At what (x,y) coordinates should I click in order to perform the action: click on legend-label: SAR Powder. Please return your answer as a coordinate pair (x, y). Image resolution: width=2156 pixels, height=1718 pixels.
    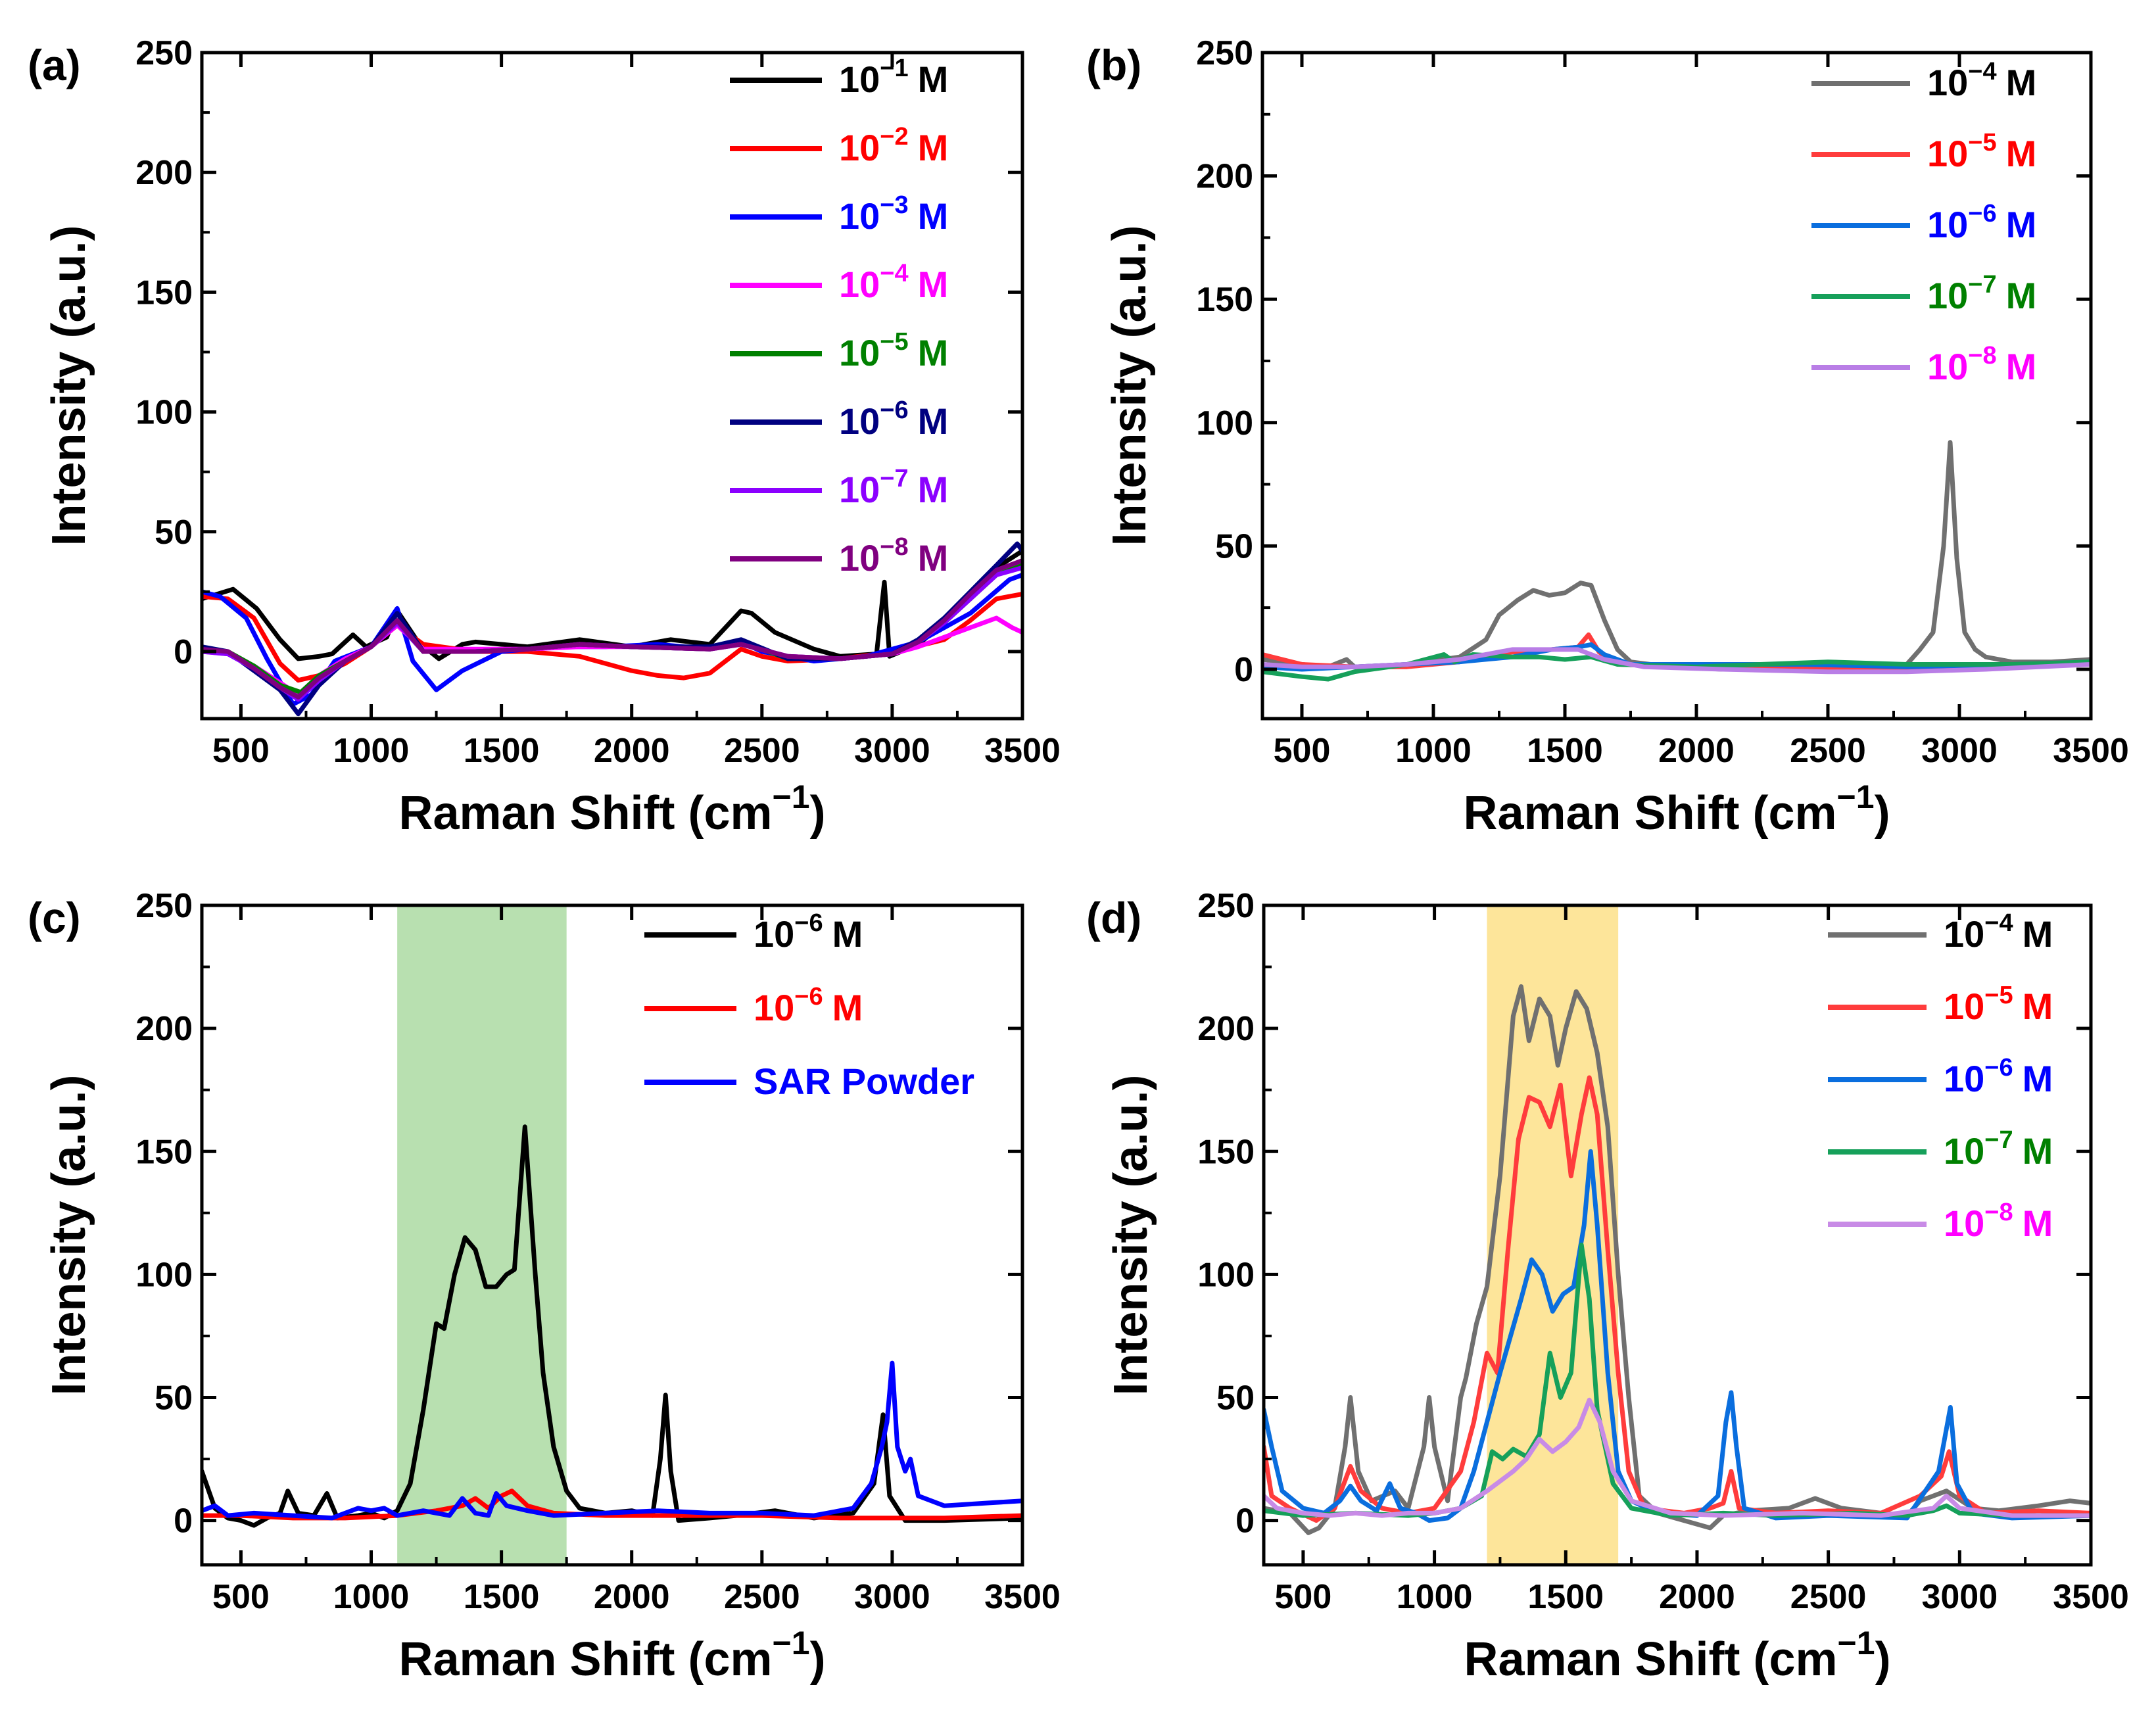
    Looking at the image, I should click on (864, 1081).